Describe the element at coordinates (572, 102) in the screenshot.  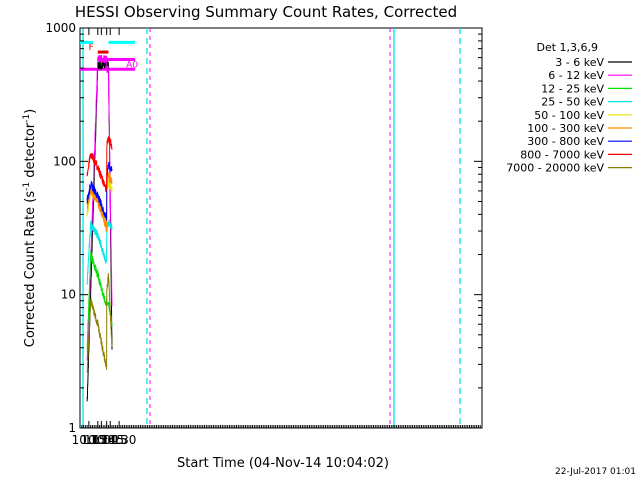
I see `legend-label-3: 25 - 50 keV` at that location.